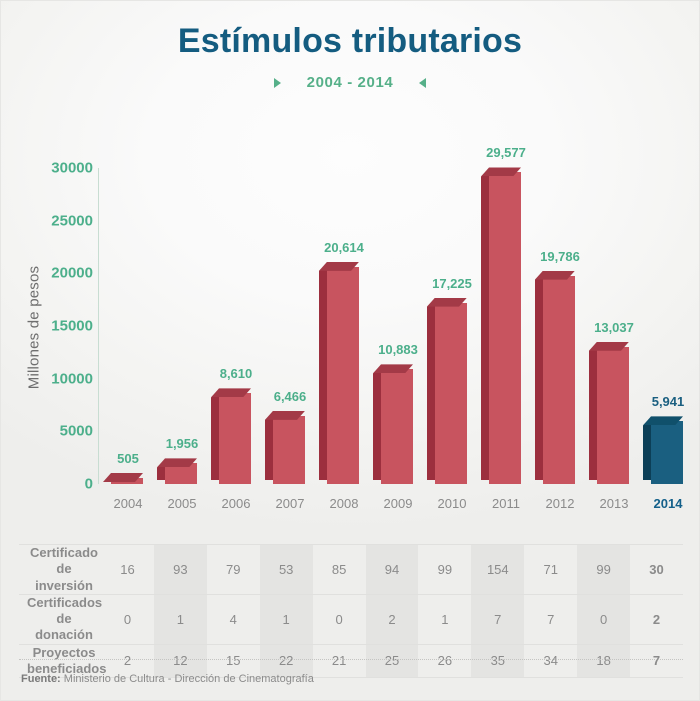 Image resolution: width=700 pixels, height=701 pixels. Describe the element at coordinates (277, 82) in the screenshot. I see `triangle-right-icon` at that location.